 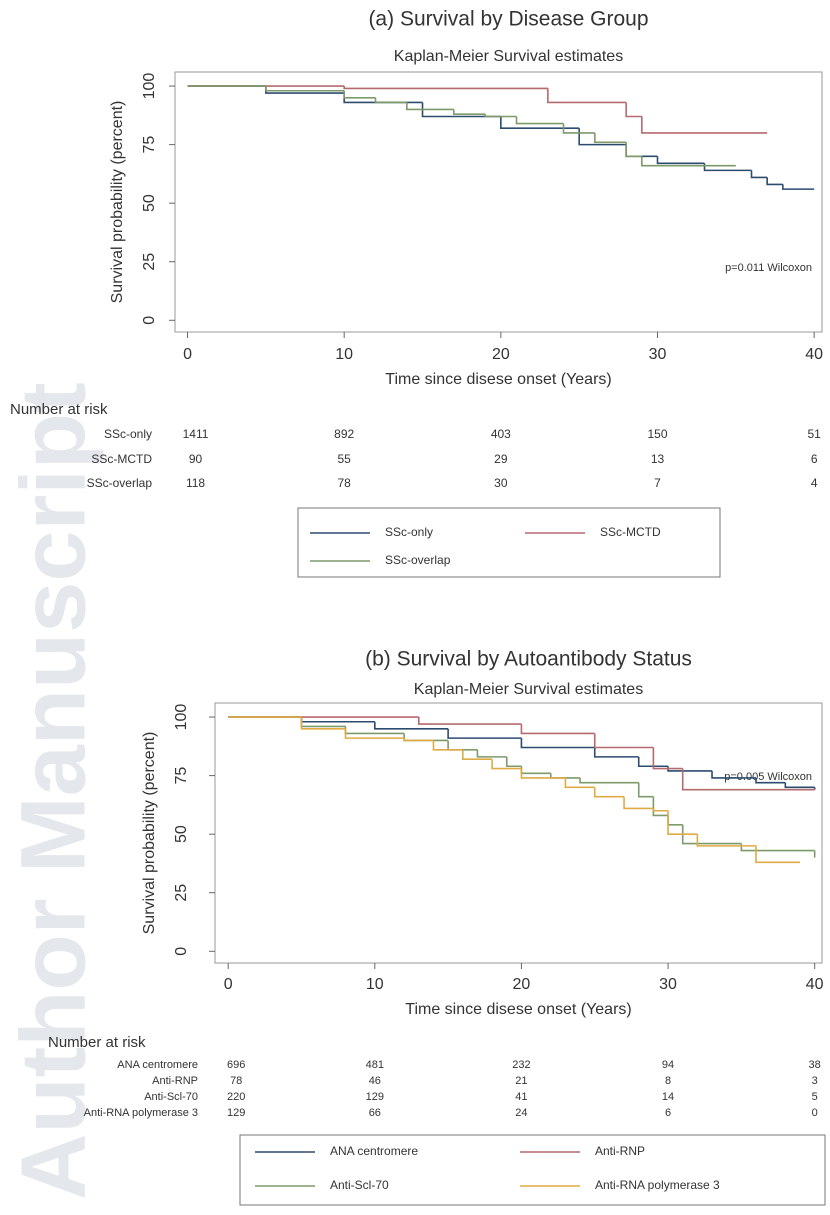 I want to click on risk-row-name: SSc-MCTD, so click(x=121, y=459).